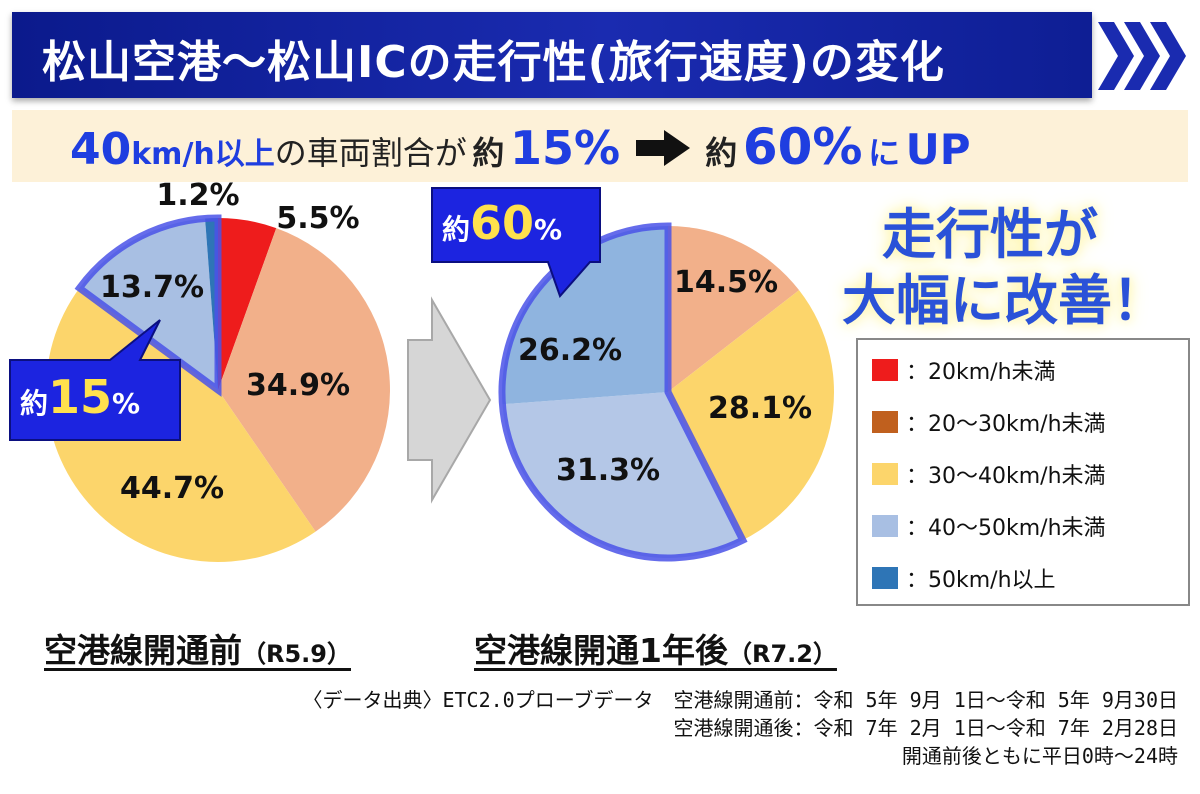  I want to click on chevron-right-icon, so click(1142, 56).